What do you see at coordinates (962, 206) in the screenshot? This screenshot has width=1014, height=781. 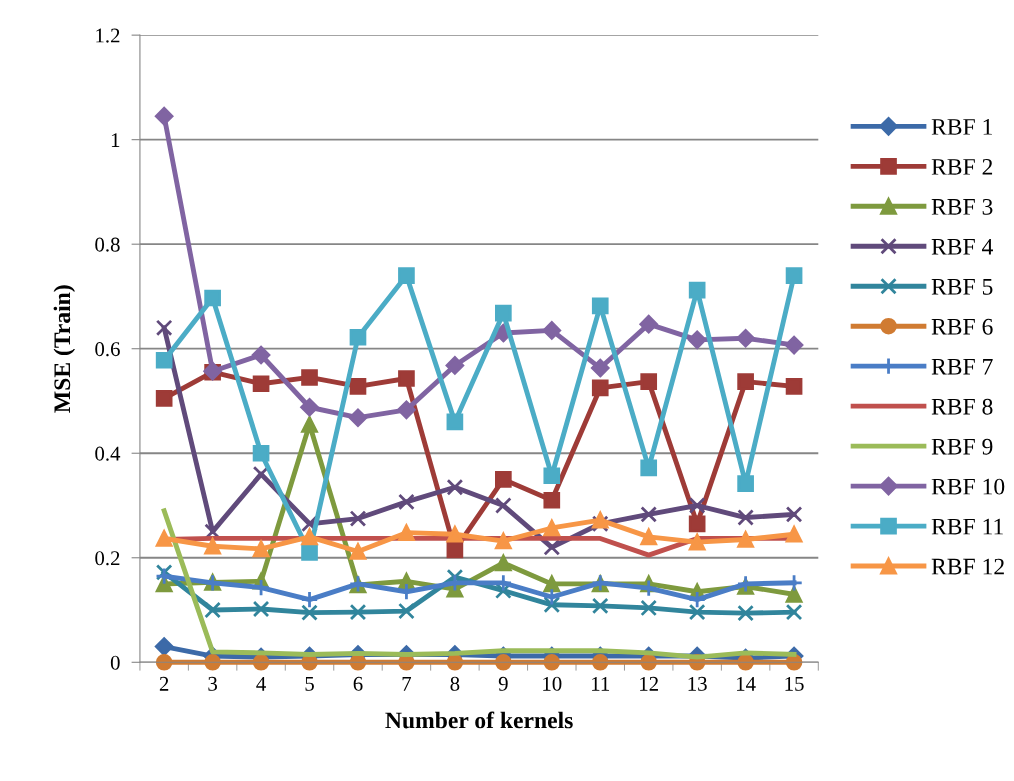 I see `legend-label: RBF 3` at bounding box center [962, 206].